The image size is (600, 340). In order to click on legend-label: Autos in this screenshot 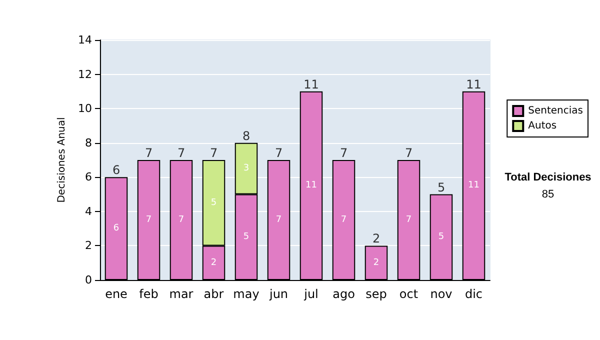, I will do `click(542, 126)`.